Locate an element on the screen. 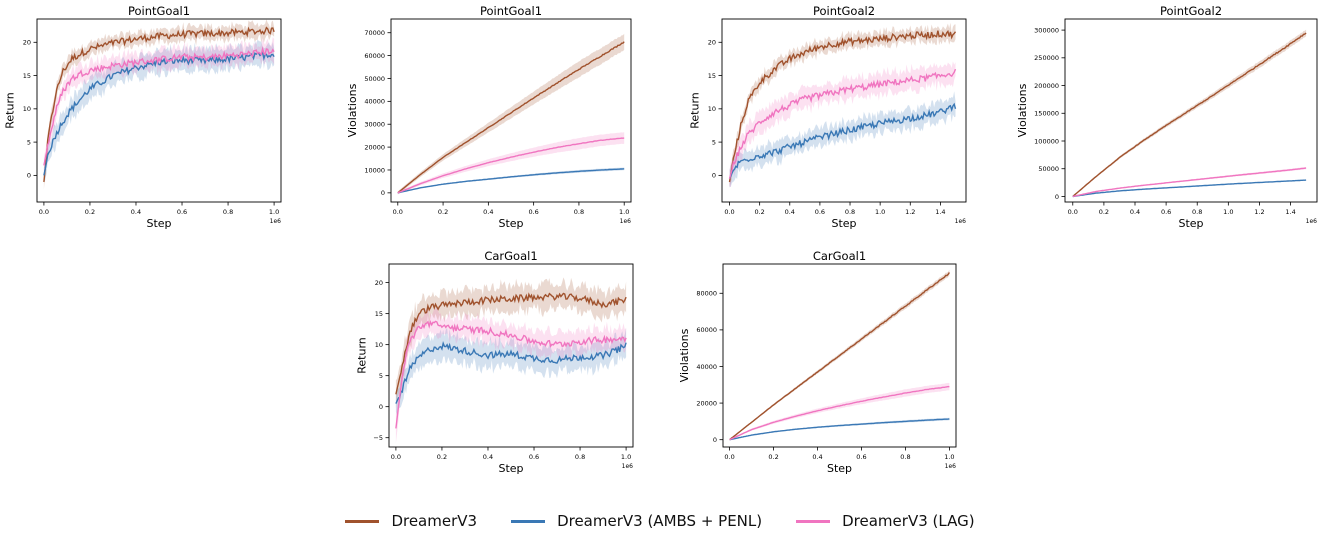 This screenshot has height=536, width=1320. legend-label-lag: DreamerV3 (LAG) is located at coordinates (908, 521).